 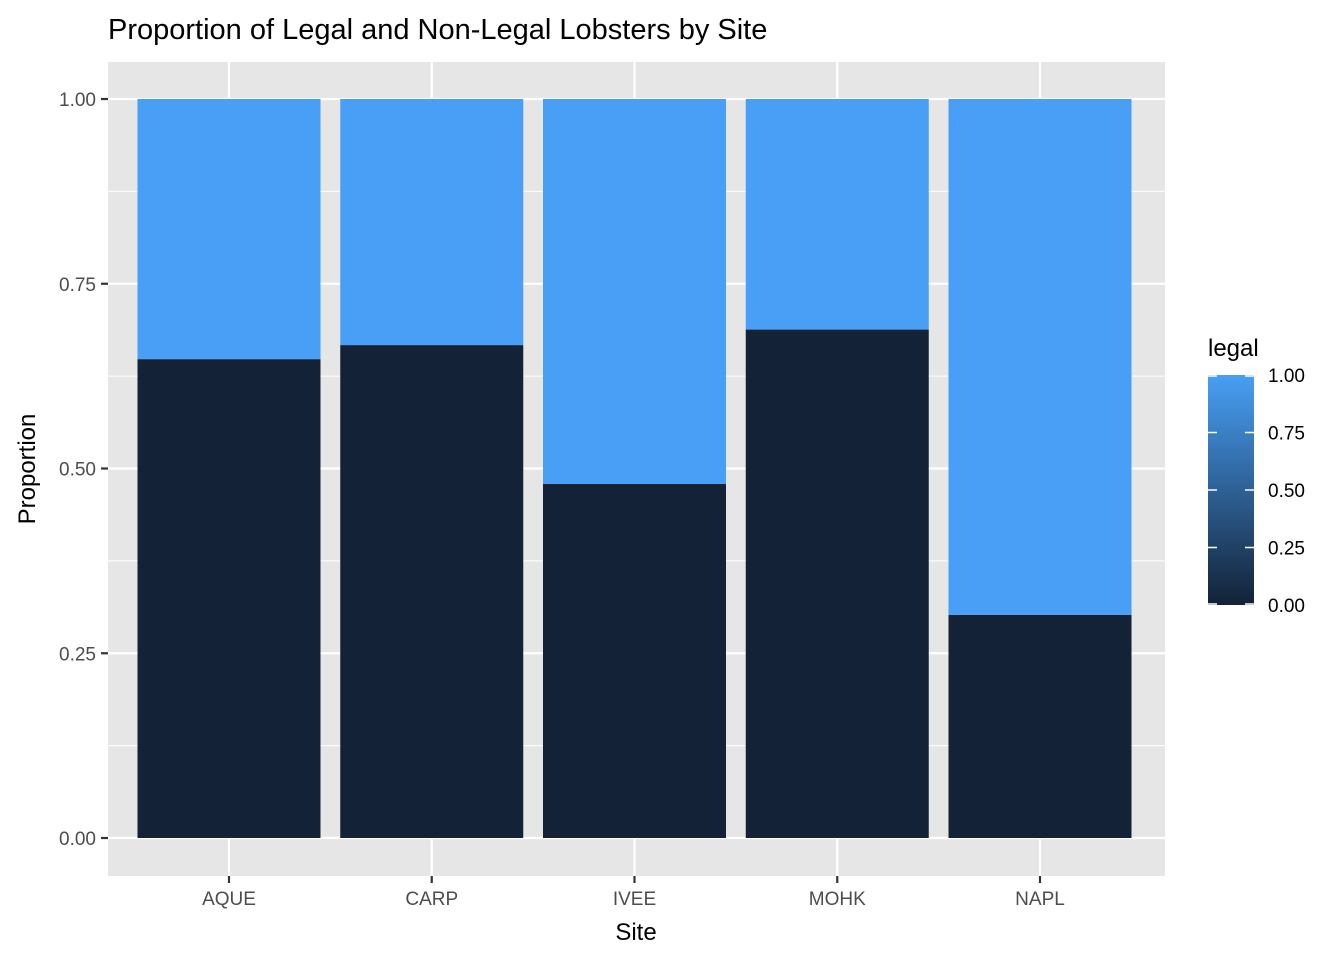 I want to click on legend-tick-label: 1.00, so click(x=1286, y=376).